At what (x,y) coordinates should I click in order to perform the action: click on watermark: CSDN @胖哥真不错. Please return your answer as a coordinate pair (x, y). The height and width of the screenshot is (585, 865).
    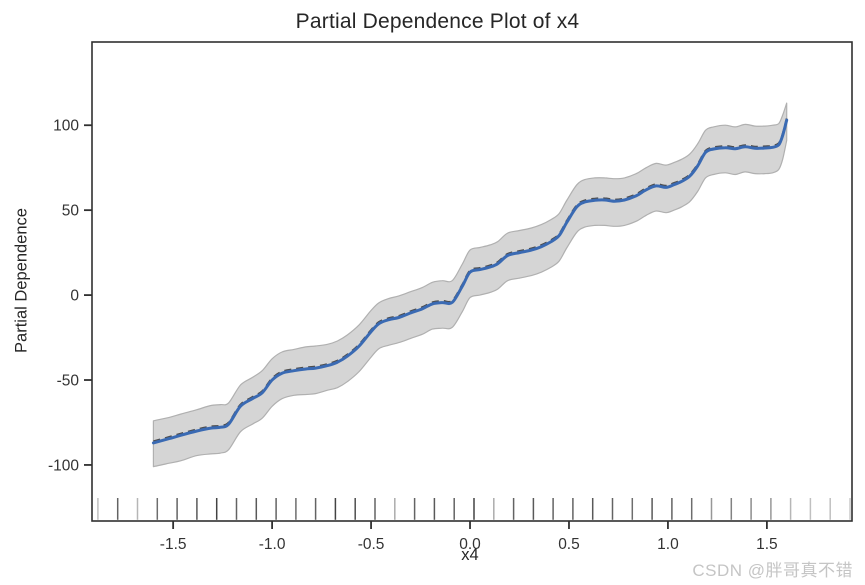
    Looking at the image, I should click on (772, 570).